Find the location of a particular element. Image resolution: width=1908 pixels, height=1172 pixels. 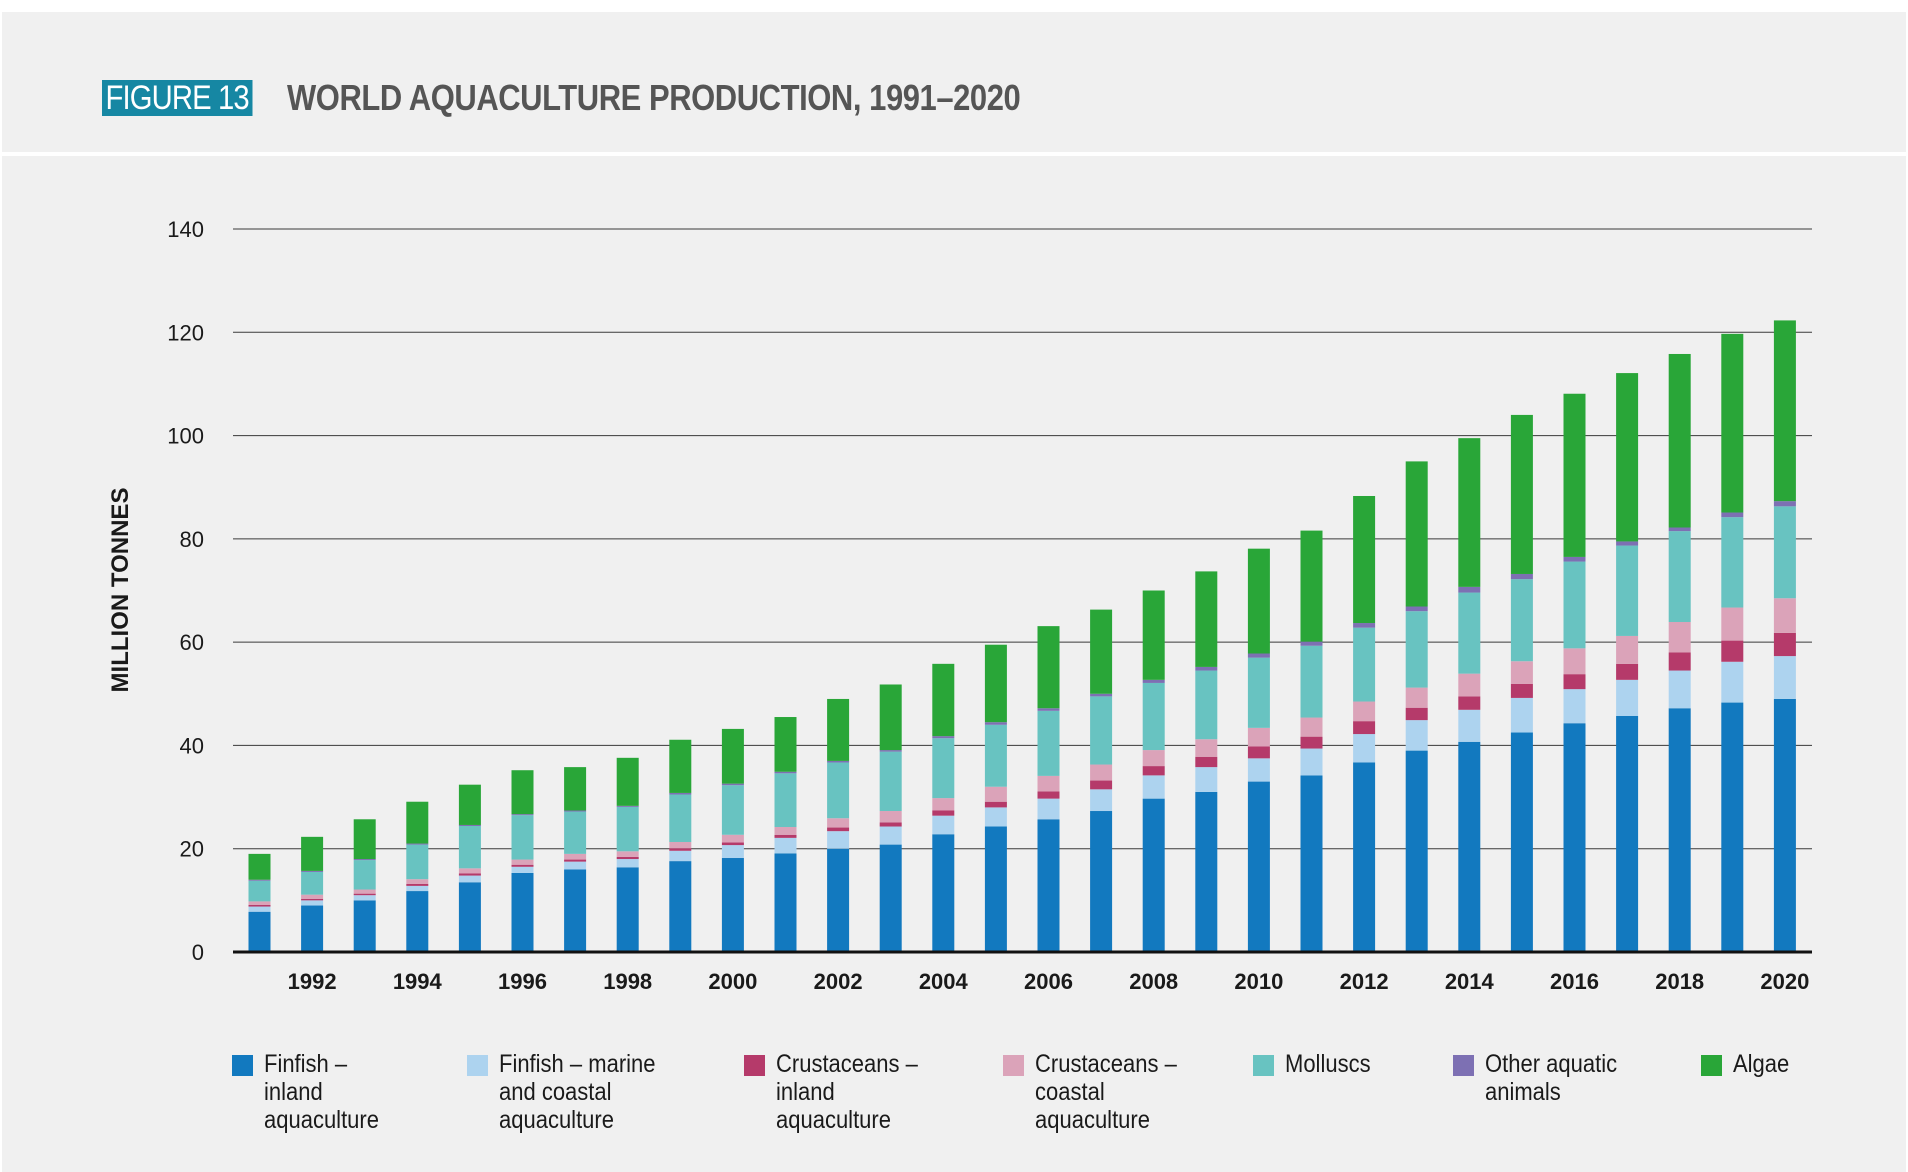

bar-segment-7-2015 is located at coordinates (1521, 494).